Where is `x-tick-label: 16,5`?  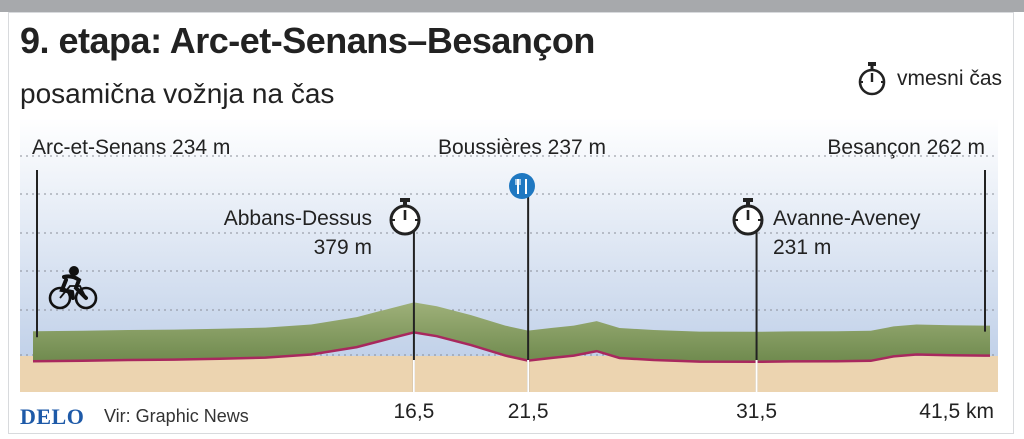 x-tick-label: 16,5 is located at coordinates (413, 411).